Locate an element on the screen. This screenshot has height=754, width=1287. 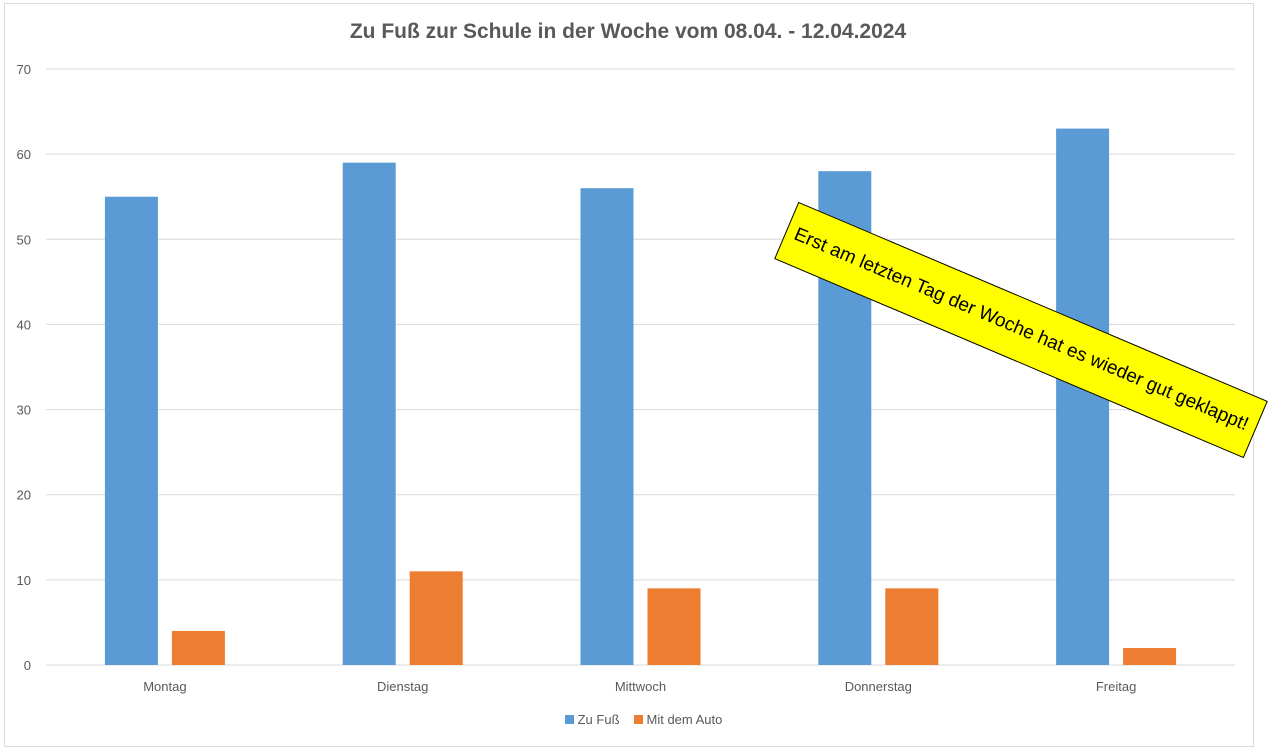
x-tick-label: Montag is located at coordinates (164, 686).